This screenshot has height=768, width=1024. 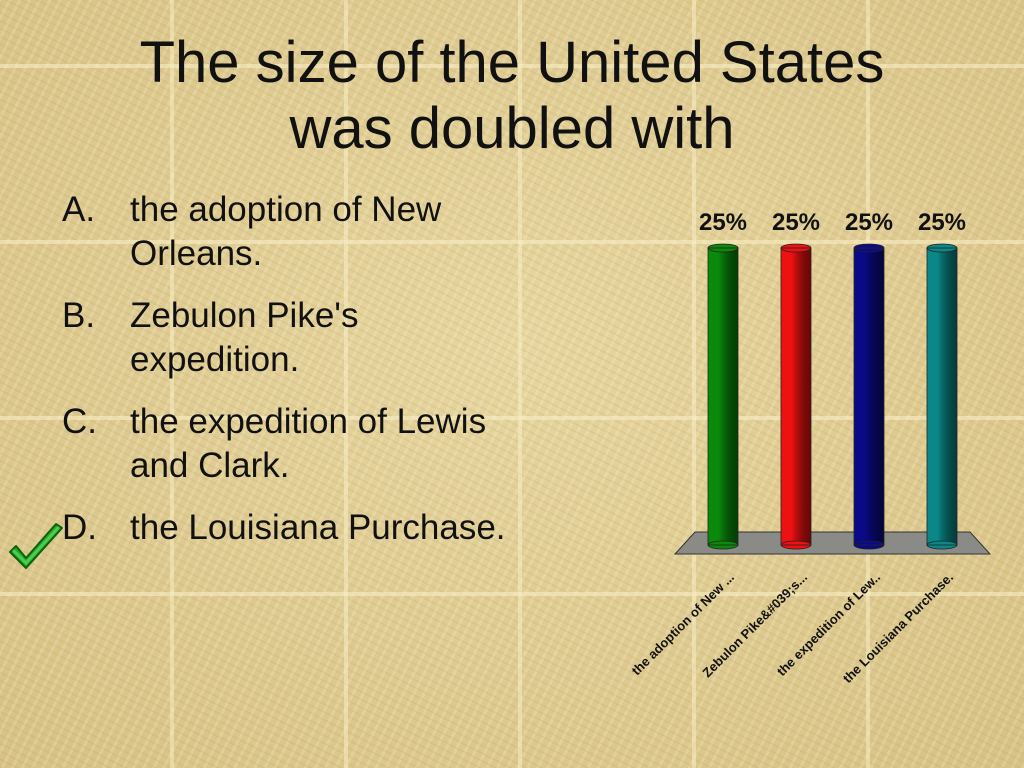 What do you see at coordinates (832, 222) in the screenshot?
I see `chart-data-labels: 25% 25% 25% 25%` at bounding box center [832, 222].